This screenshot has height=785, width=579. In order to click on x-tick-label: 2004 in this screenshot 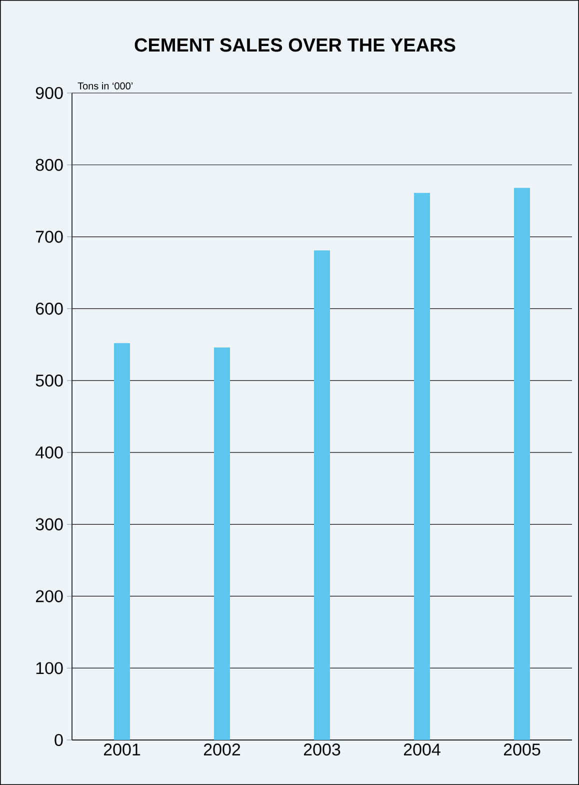, I will do `click(422, 750)`.